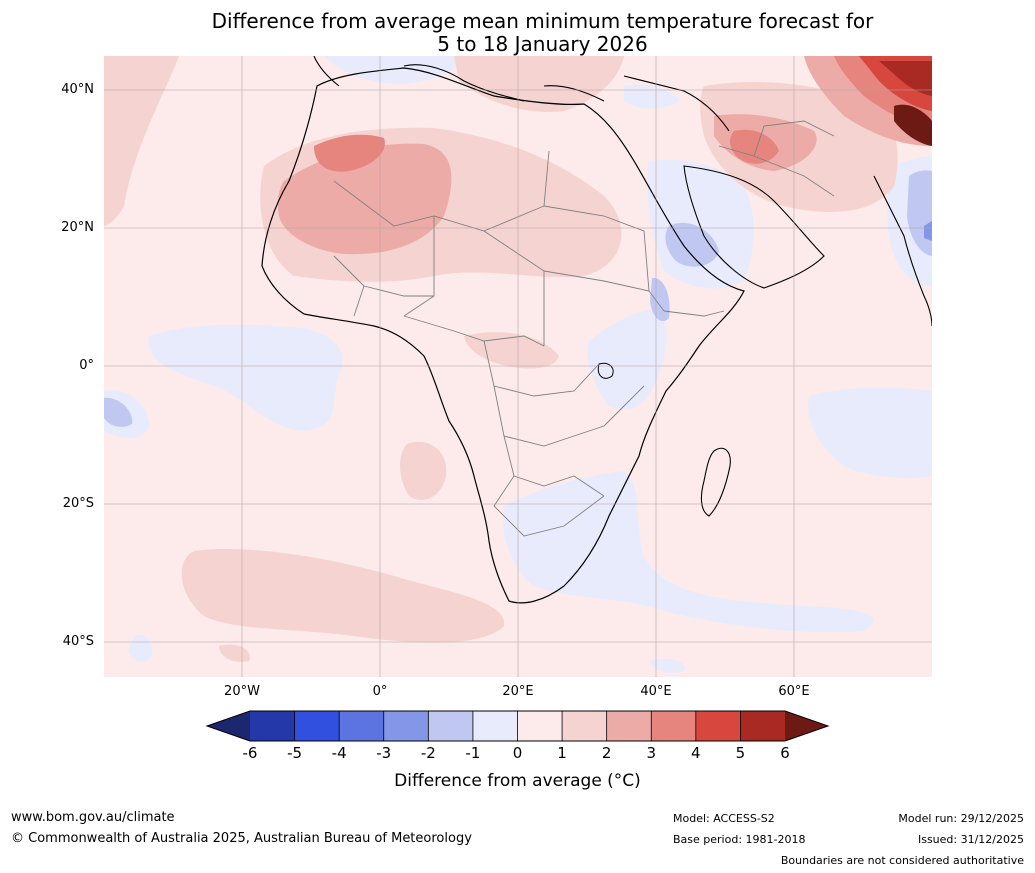 Image resolution: width=1035 pixels, height=873 pixels. Describe the element at coordinates (250, 753) in the screenshot. I see `colorbar-tick-label: -6` at that location.